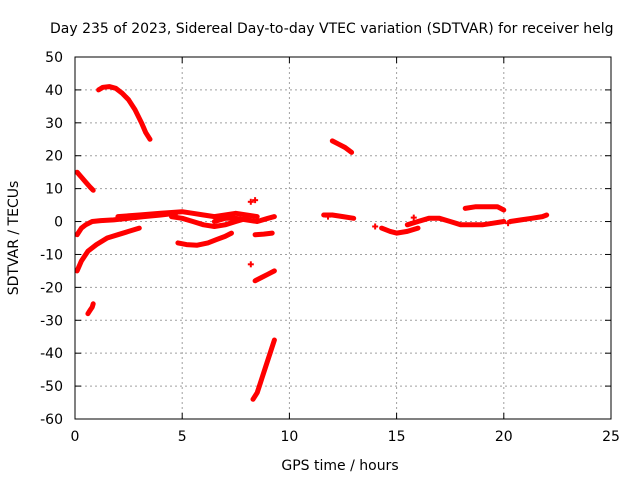 Image resolution: width=640 pixels, height=480 pixels. Describe the element at coordinates (209, 221) in the screenshot. I see `series-arc-zero-band-b` at that location.